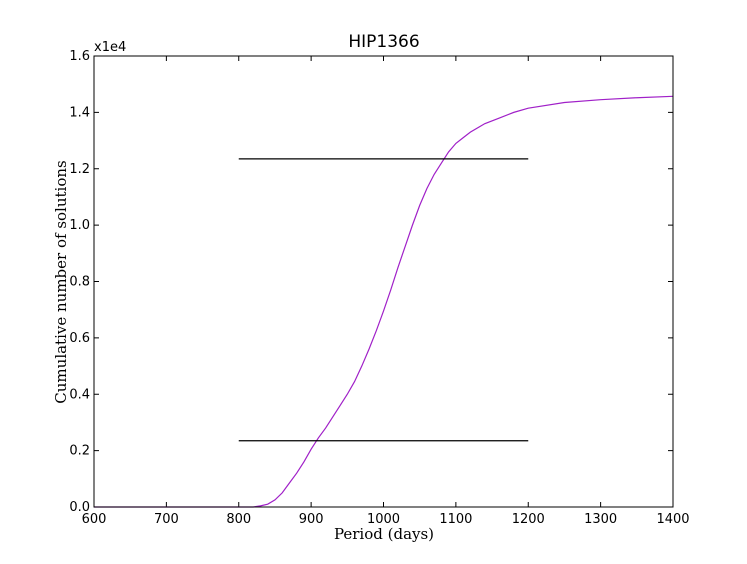  I want to click on y-tick-label: 1.4, so click(79, 112).